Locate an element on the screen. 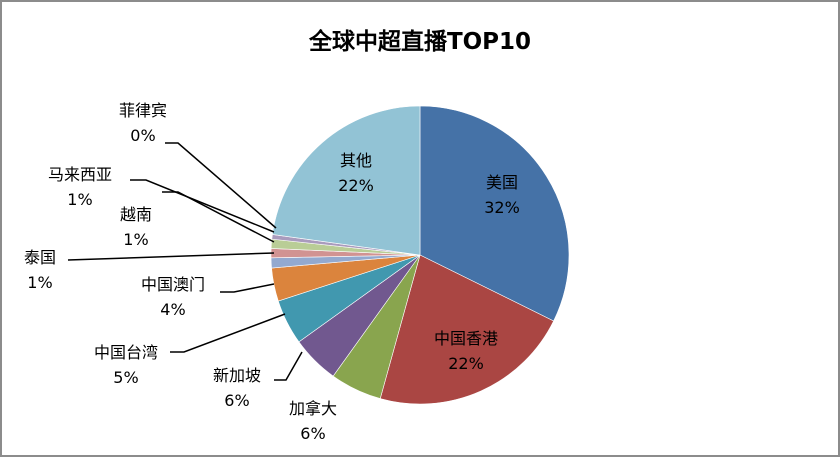  data-label-category: 中国澳门 is located at coordinates (173, 284).